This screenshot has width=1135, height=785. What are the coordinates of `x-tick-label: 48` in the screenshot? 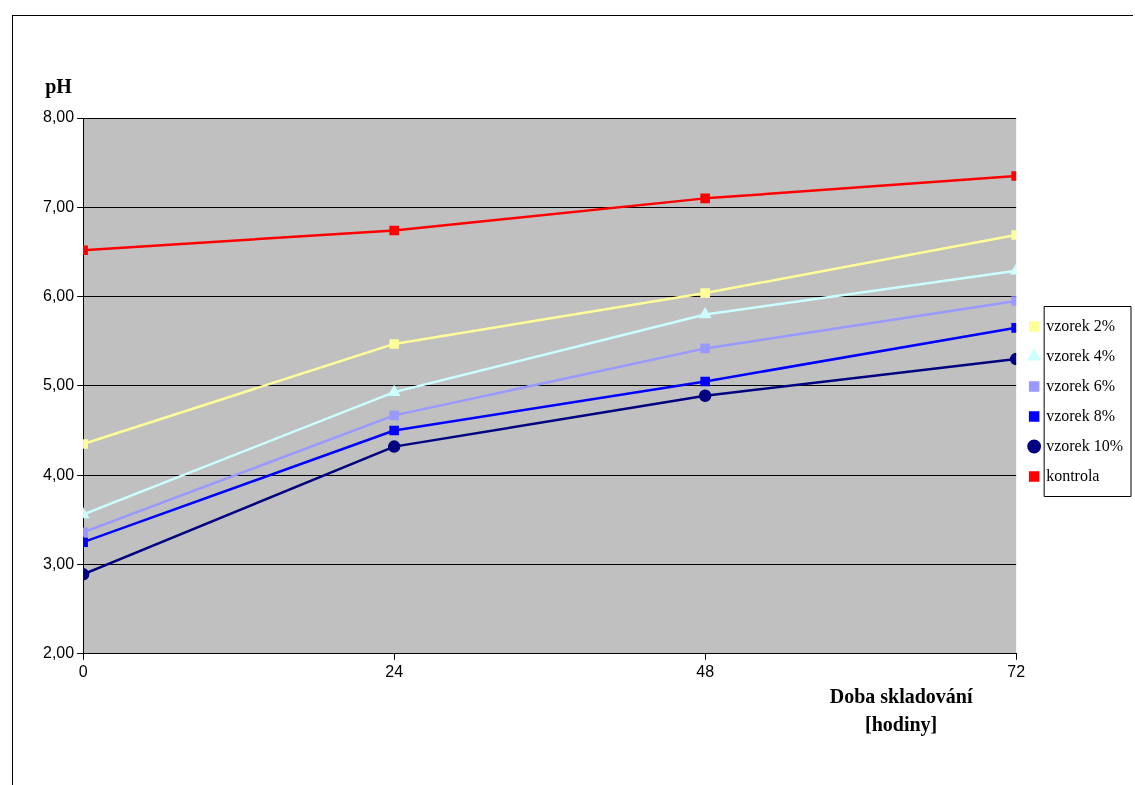 It's located at (705, 671).